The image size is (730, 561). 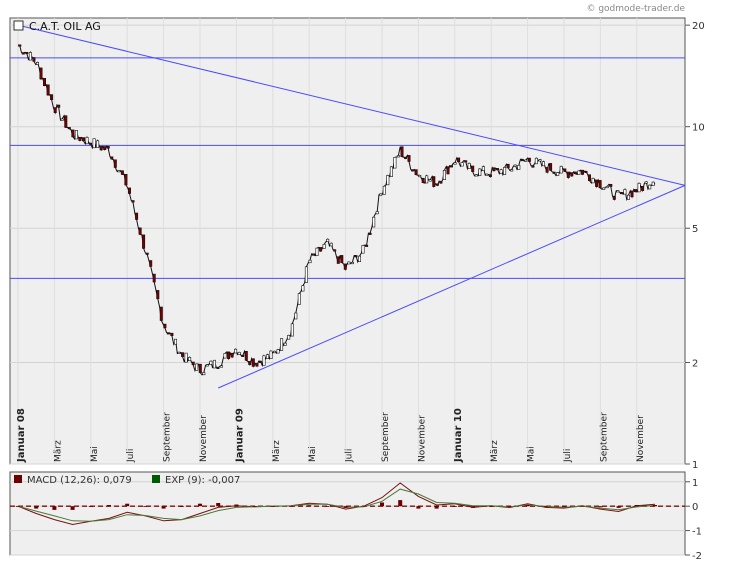 I want to click on title-legend-box, so click(x=18, y=25).